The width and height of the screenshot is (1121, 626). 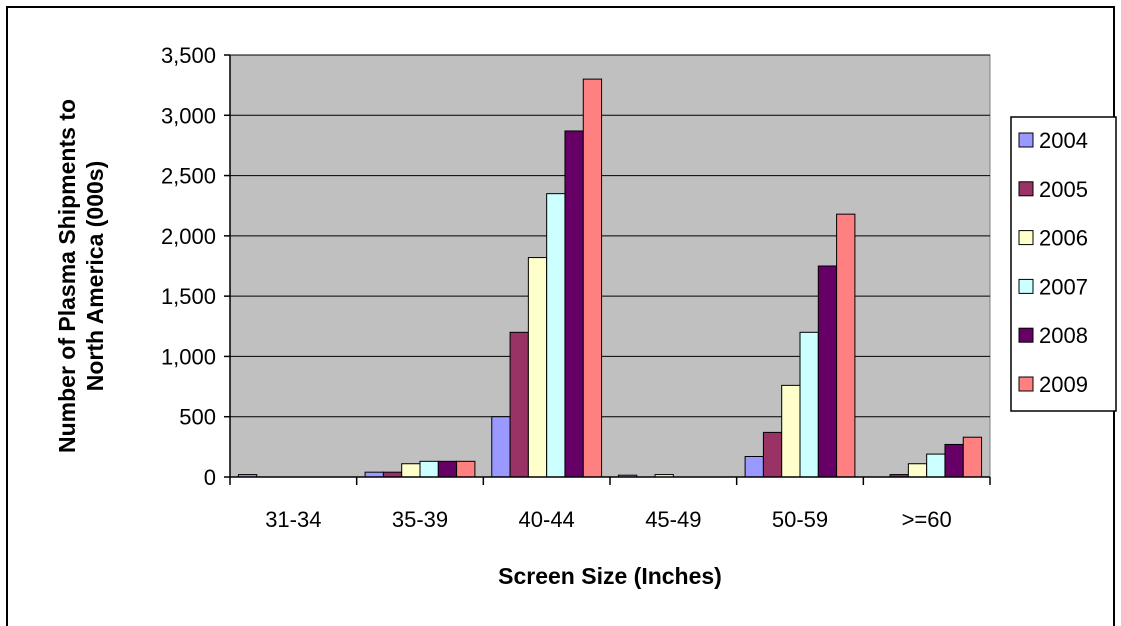 I want to click on y-tick-label: 1,000, so click(x=188, y=356).